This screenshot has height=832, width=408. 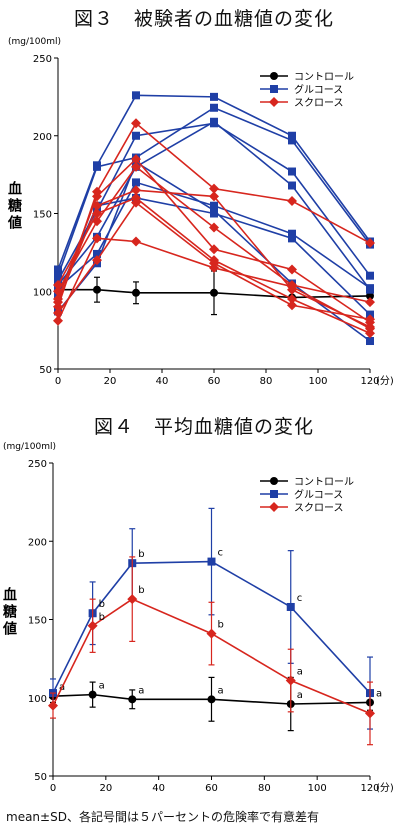 I want to click on chart1-y-tick-label: 50, so click(x=45, y=370).